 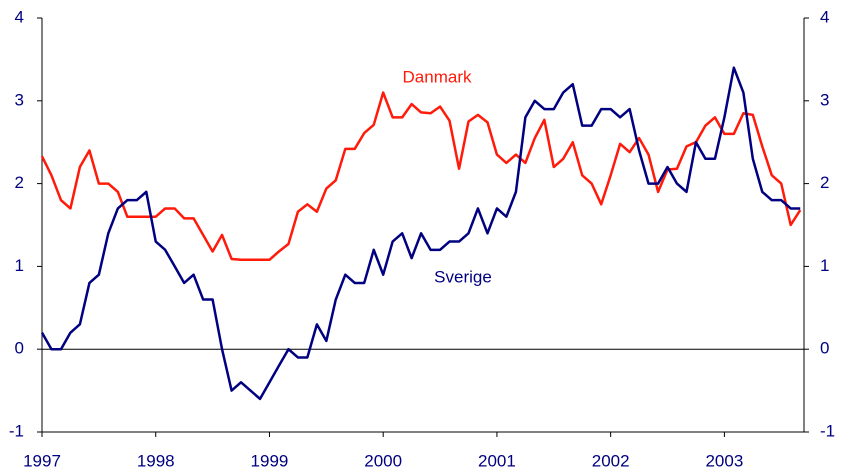 What do you see at coordinates (437, 76) in the screenshot?
I see `series-label: Danmark` at bounding box center [437, 76].